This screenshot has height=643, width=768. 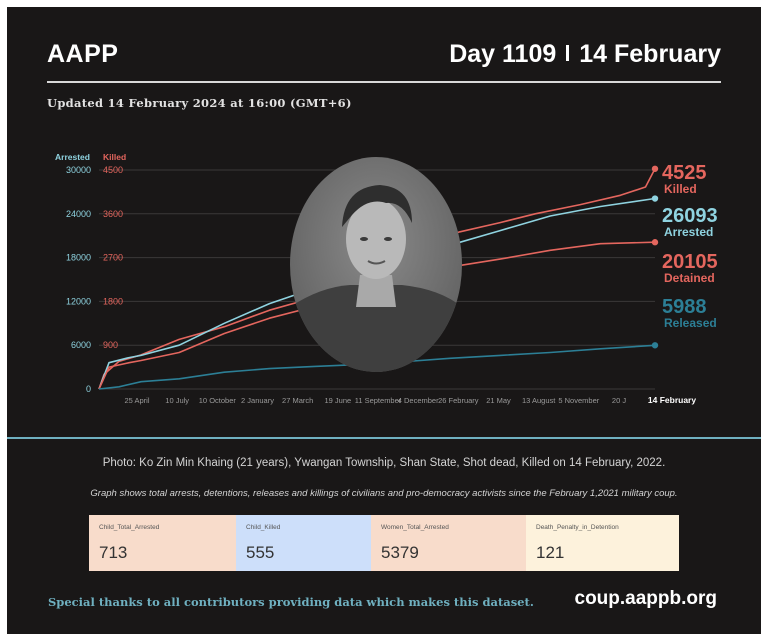 What do you see at coordinates (550, 552) in the screenshot?
I see `stat-card-value: 121` at bounding box center [550, 552].